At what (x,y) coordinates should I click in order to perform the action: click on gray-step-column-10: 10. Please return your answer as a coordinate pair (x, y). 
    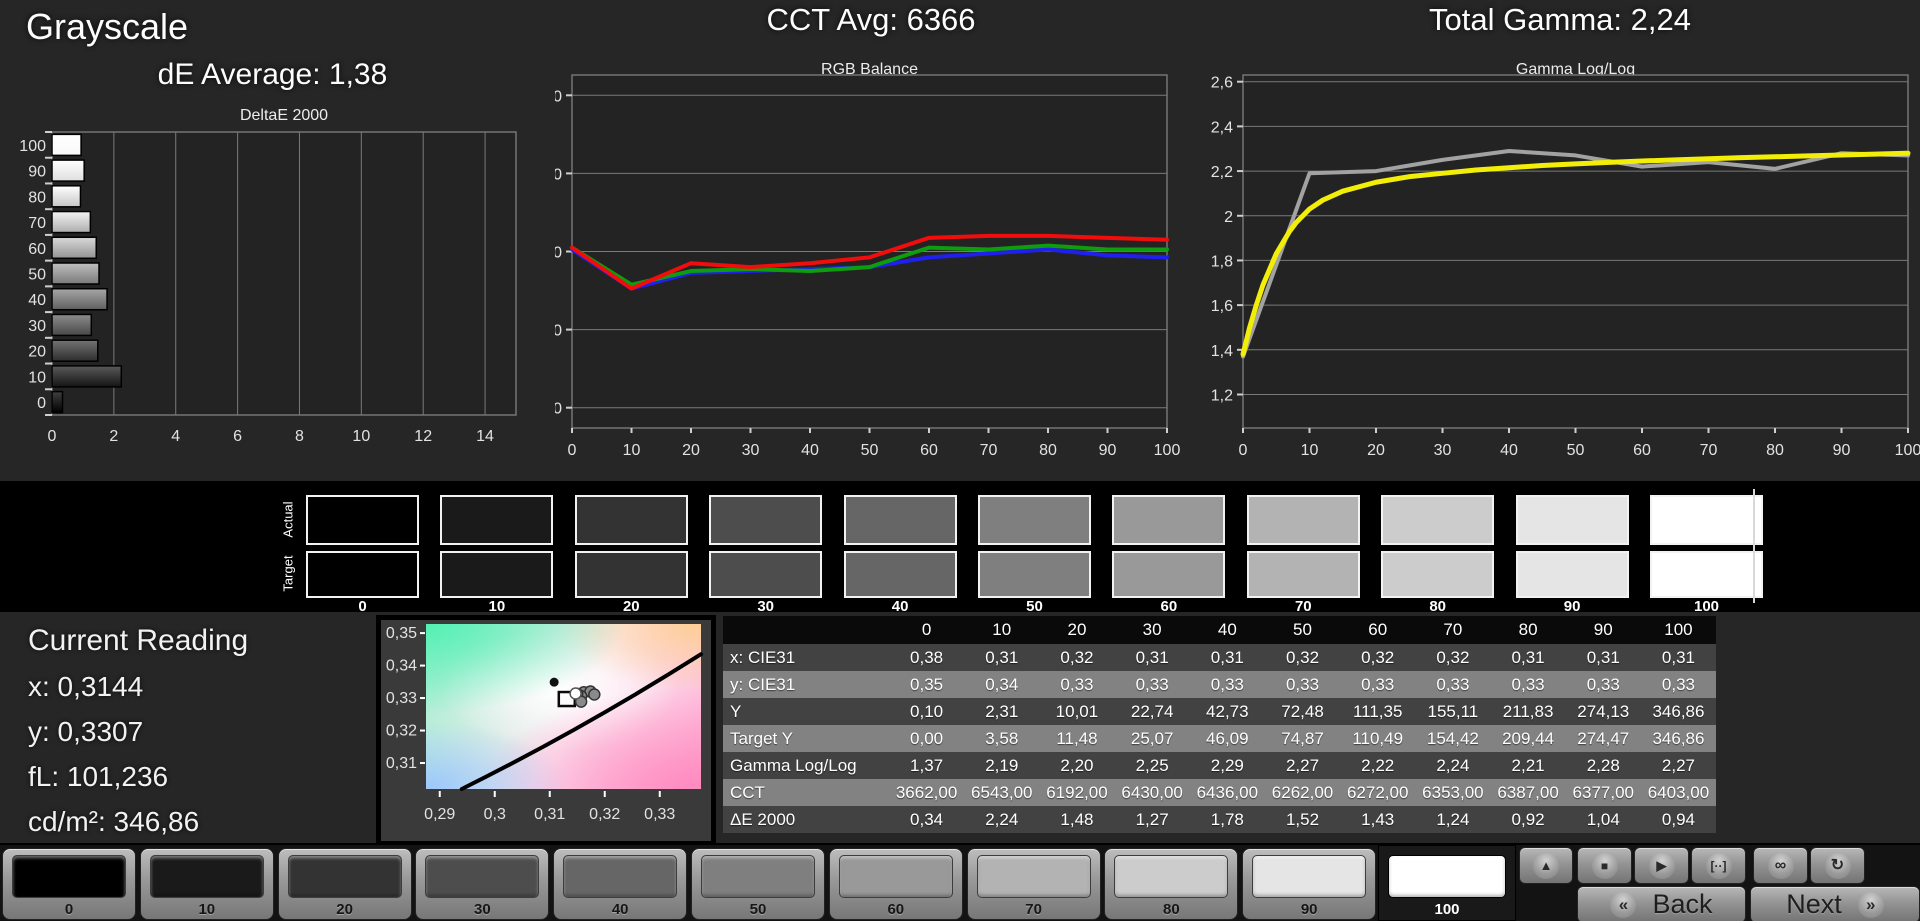
    Looking at the image, I should click on (497, 548).